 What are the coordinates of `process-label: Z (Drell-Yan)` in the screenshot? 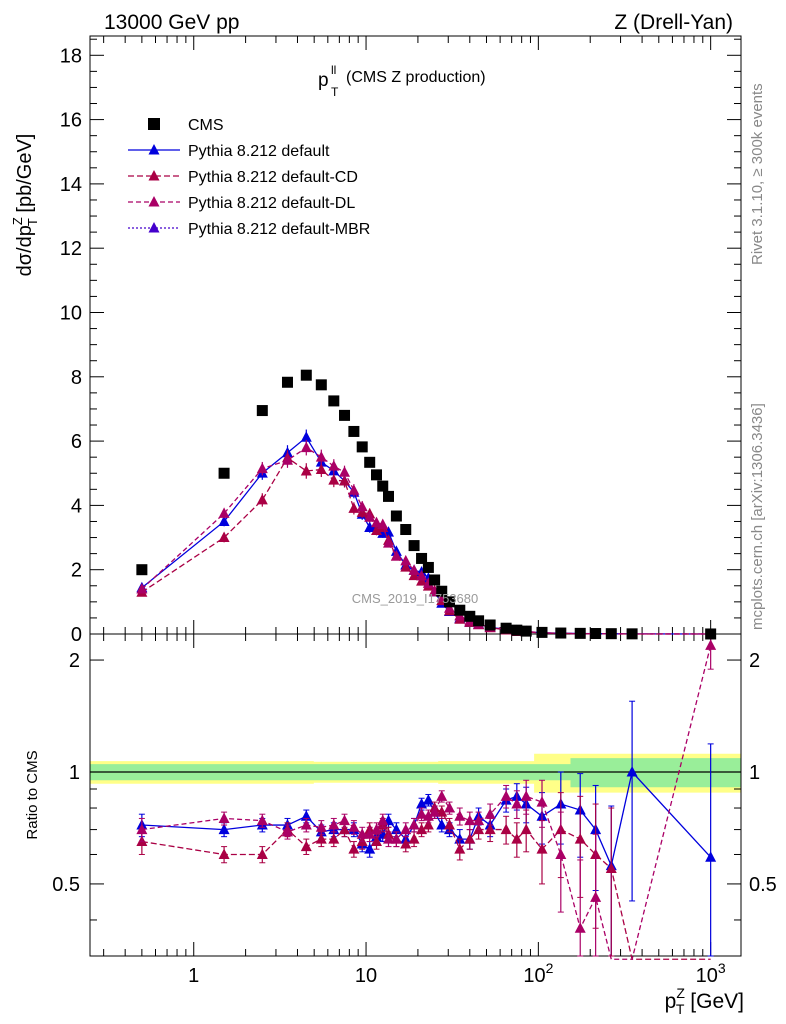 It's located at (673, 22).